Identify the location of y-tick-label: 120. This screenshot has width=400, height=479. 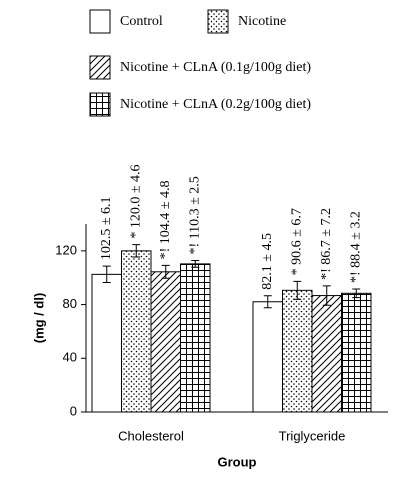
(66, 249).